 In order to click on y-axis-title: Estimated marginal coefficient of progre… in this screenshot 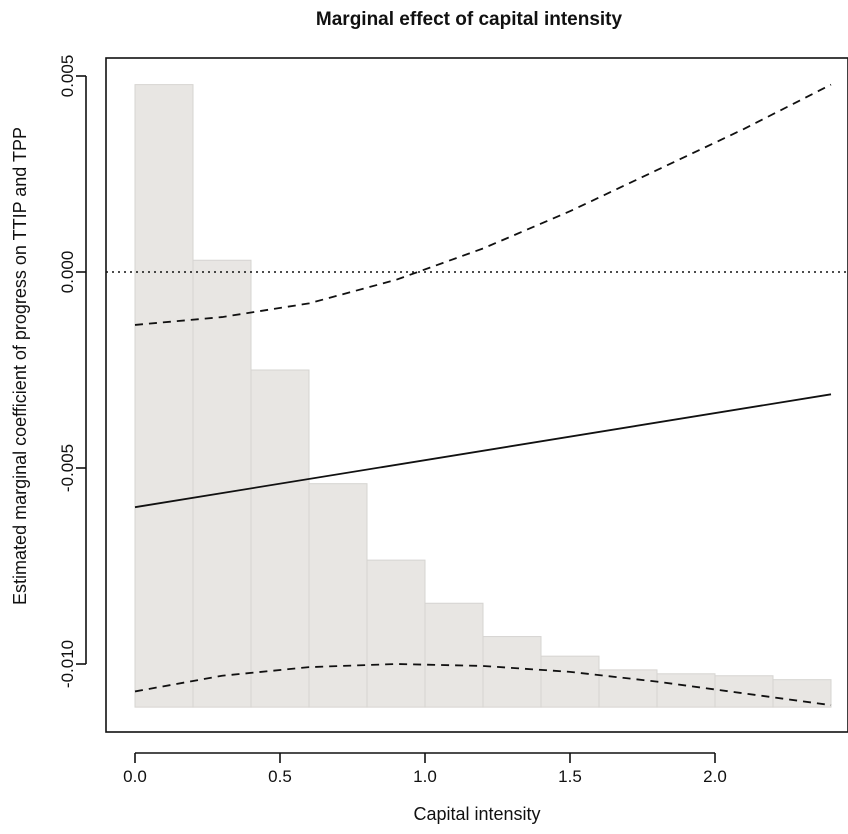, I will do `click(20, 366)`.